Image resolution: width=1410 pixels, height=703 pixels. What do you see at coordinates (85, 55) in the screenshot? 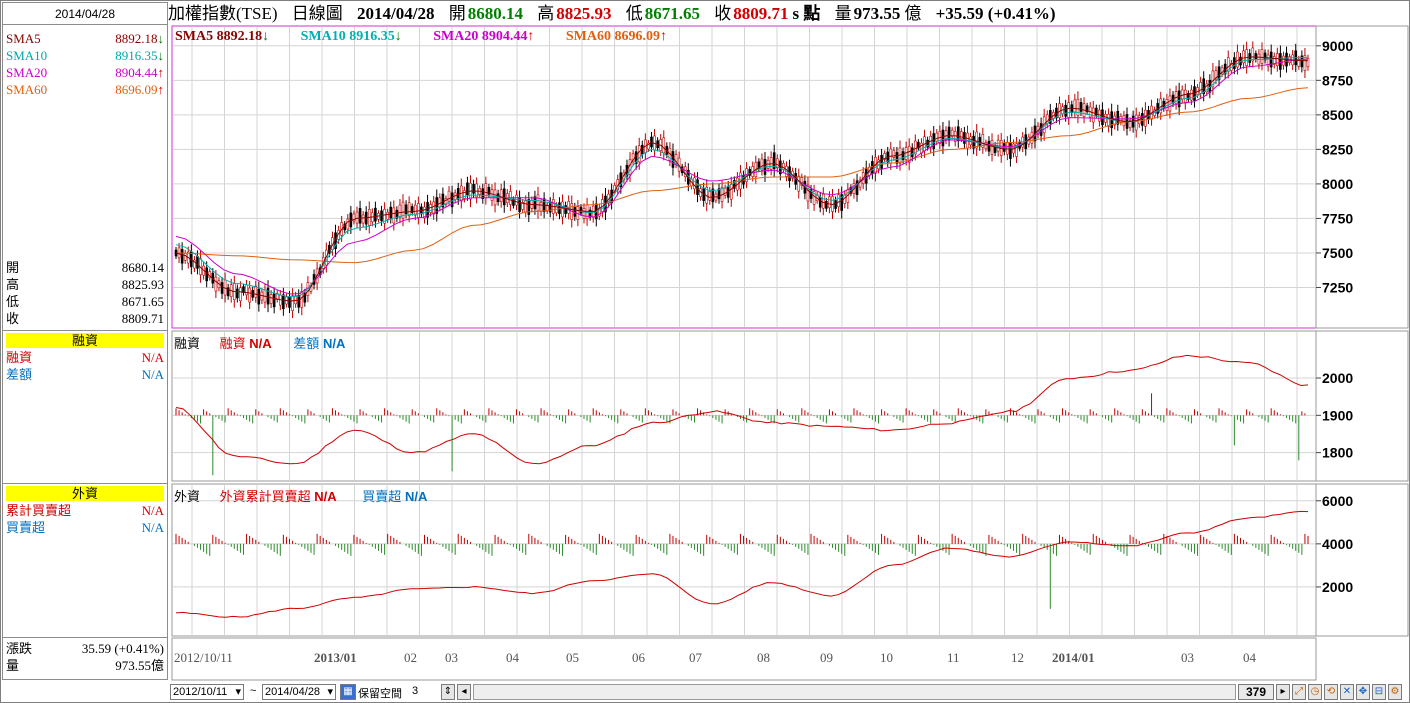
I see `sma10-row: SMA10 8916.35↓` at bounding box center [85, 55].